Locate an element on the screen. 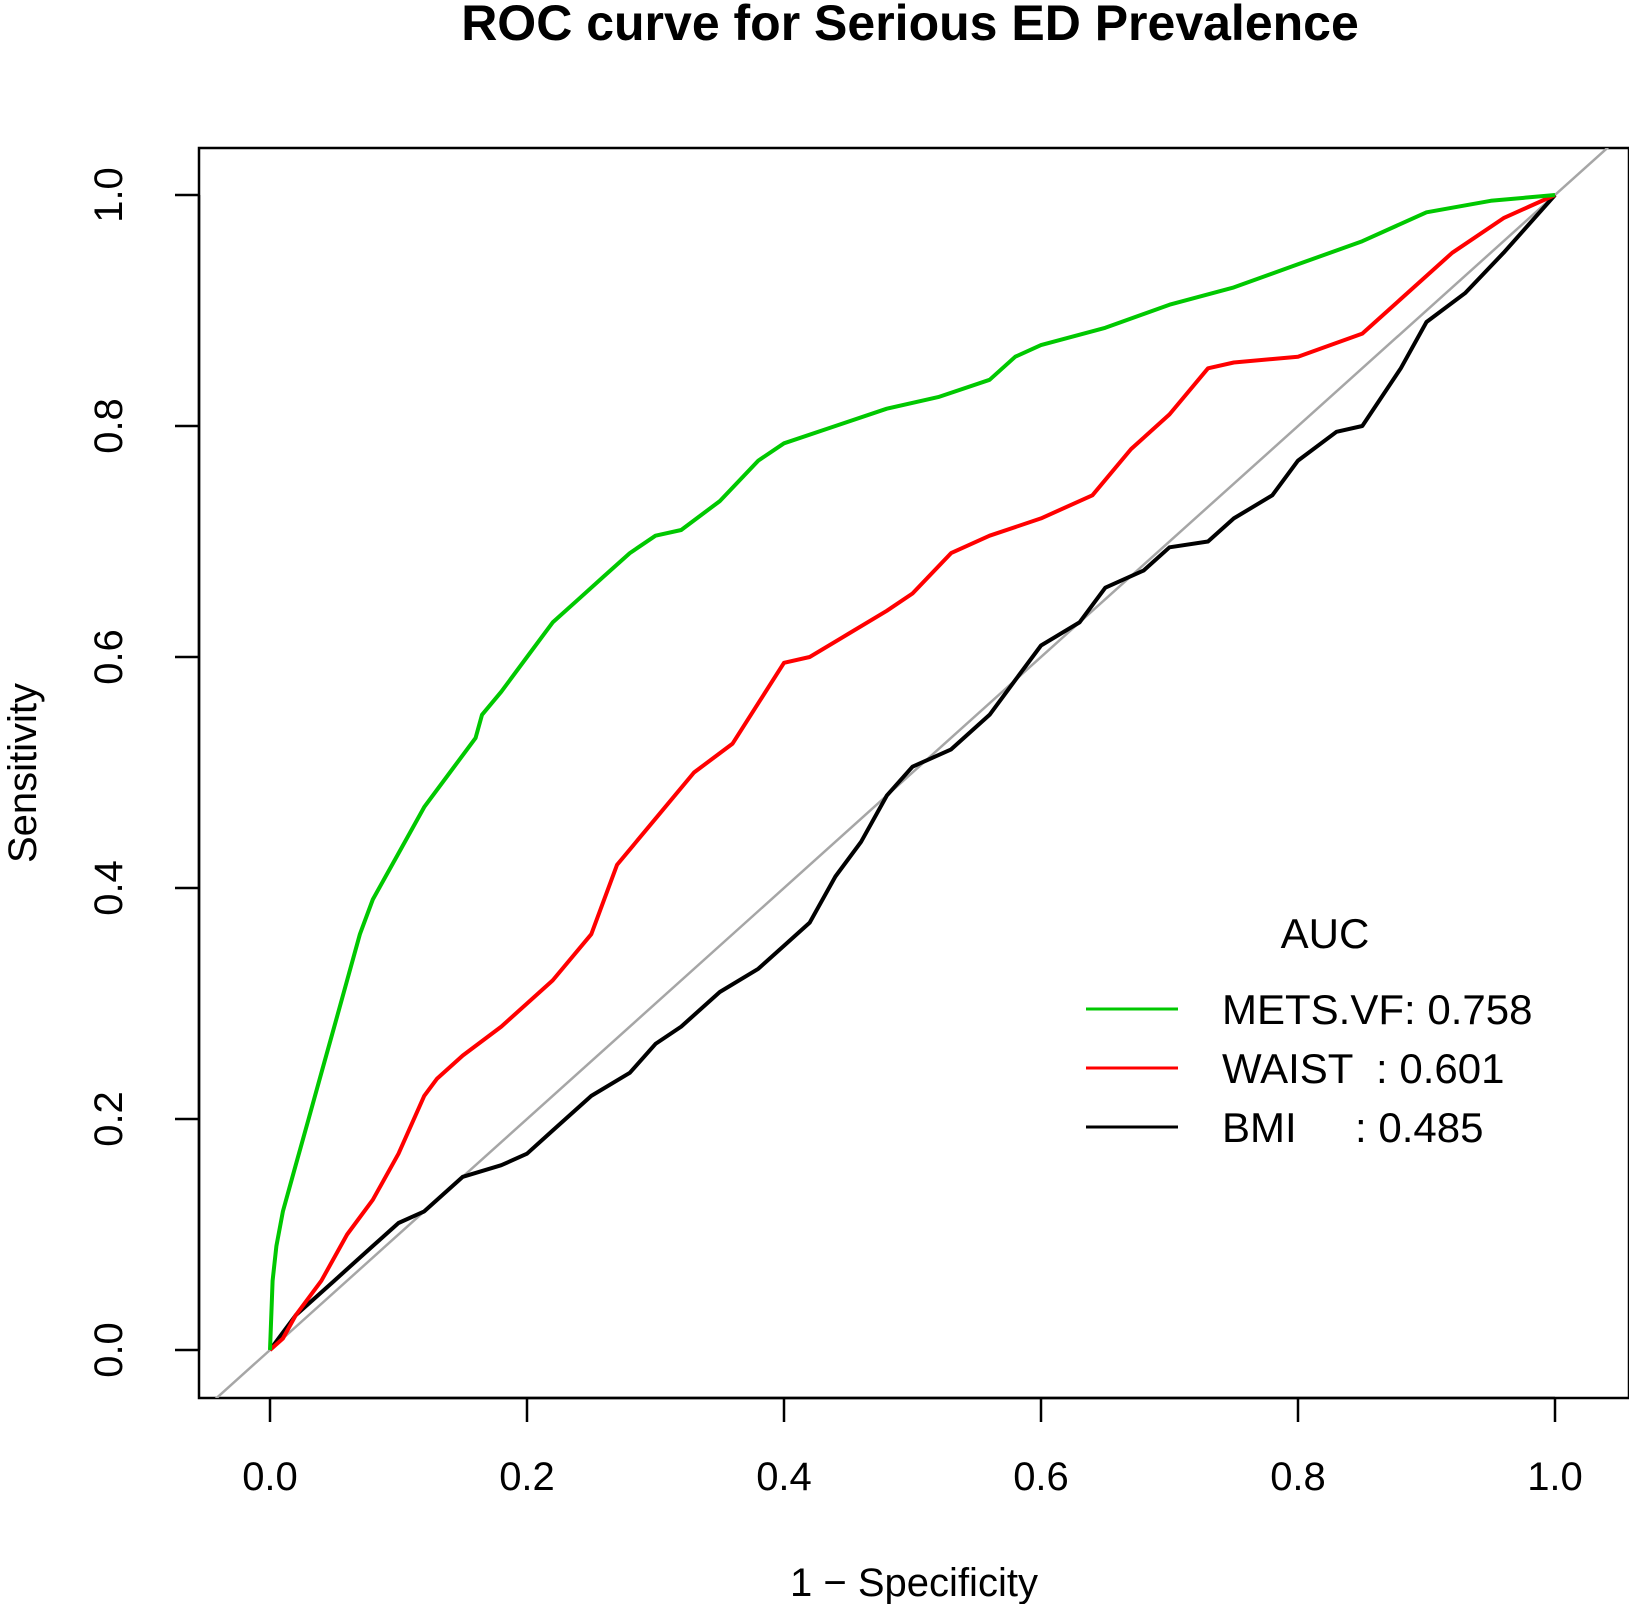  x-axis-label: 1 − Specificity is located at coordinates (914, 1582).